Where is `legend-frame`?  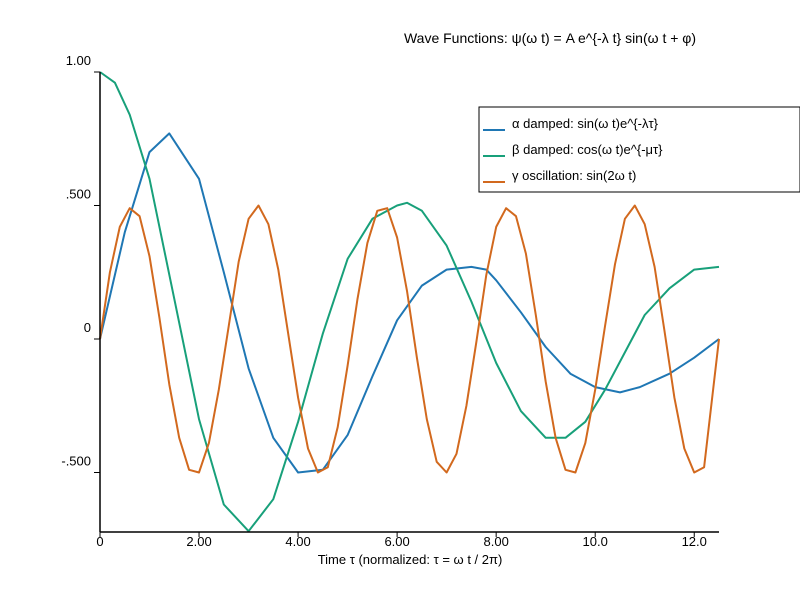
legend-frame is located at coordinates (639, 149).